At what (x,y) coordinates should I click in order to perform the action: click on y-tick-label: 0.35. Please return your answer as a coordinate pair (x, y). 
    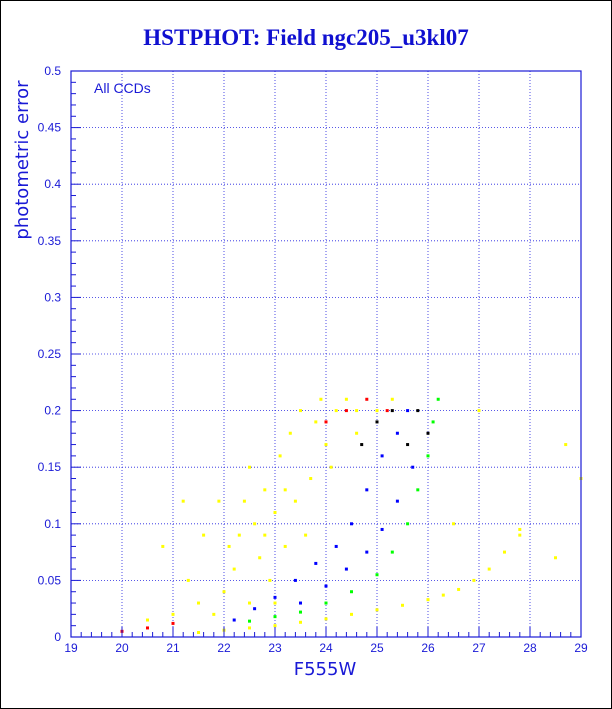
    Looking at the image, I should click on (50, 241).